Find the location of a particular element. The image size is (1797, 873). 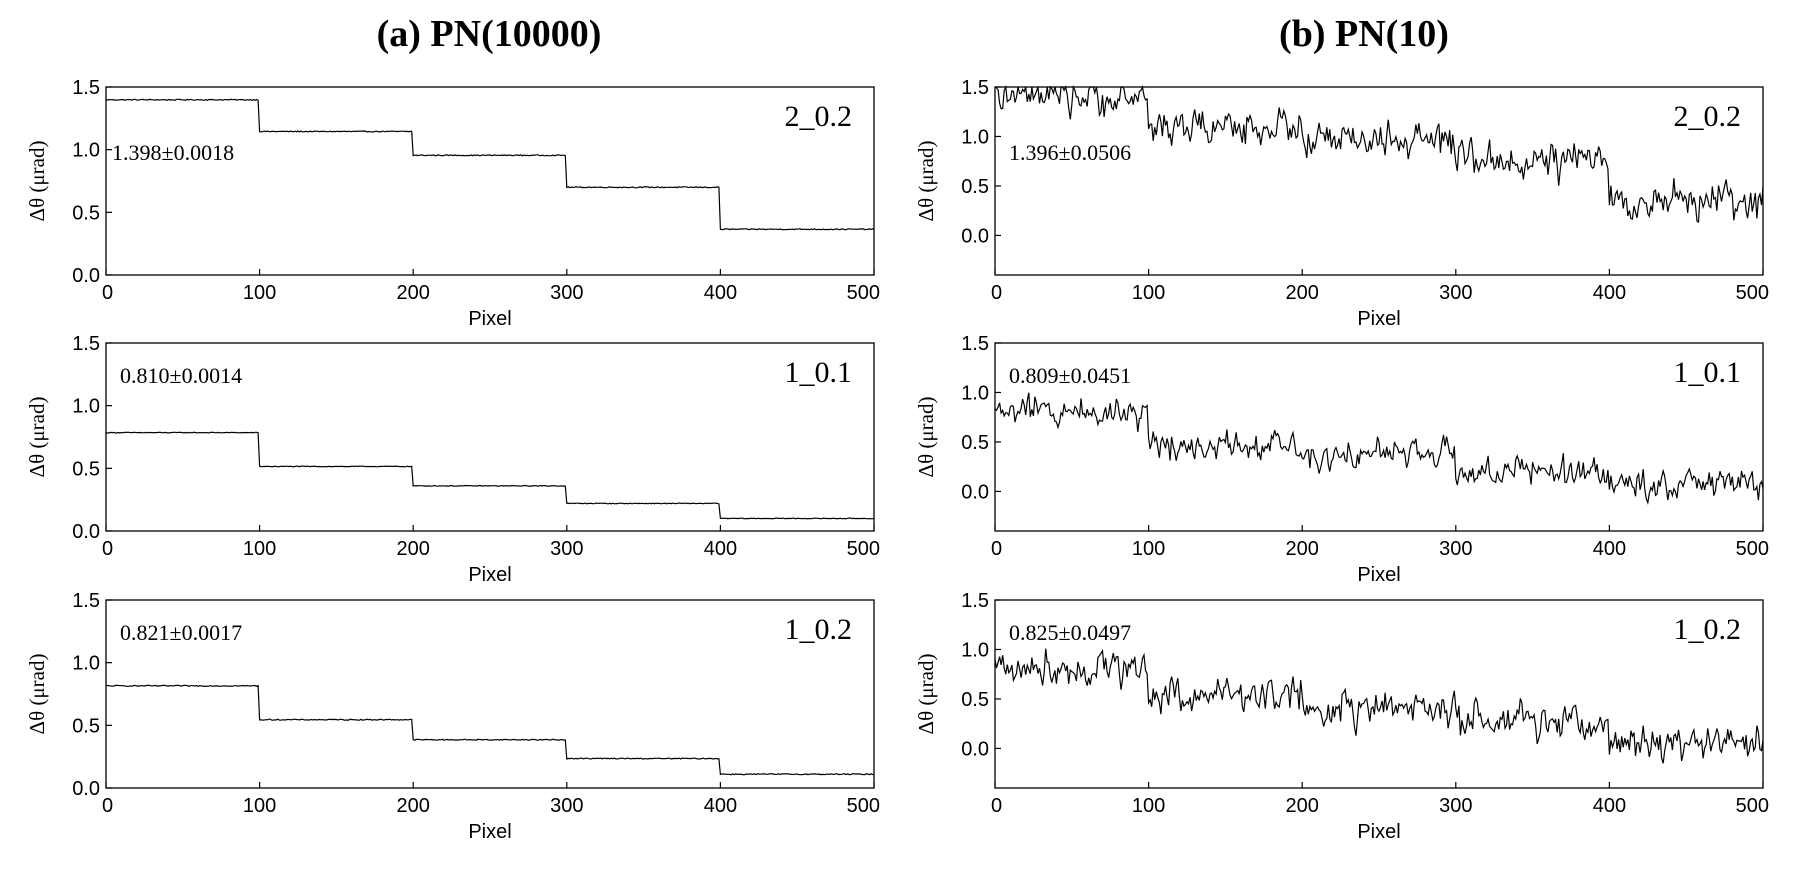

stat-label: 1.398±0.0018 is located at coordinates (173, 152).